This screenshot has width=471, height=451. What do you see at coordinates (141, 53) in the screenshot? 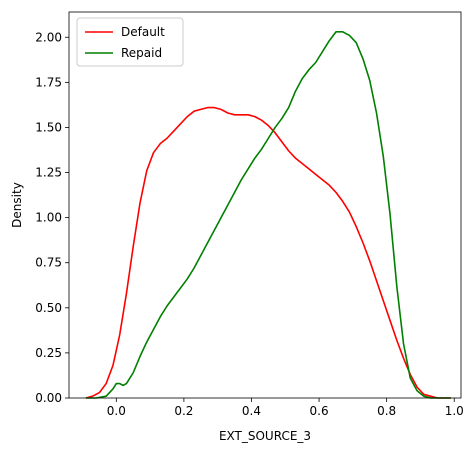
I see `legend-label-repaid: Repaid` at bounding box center [141, 53].